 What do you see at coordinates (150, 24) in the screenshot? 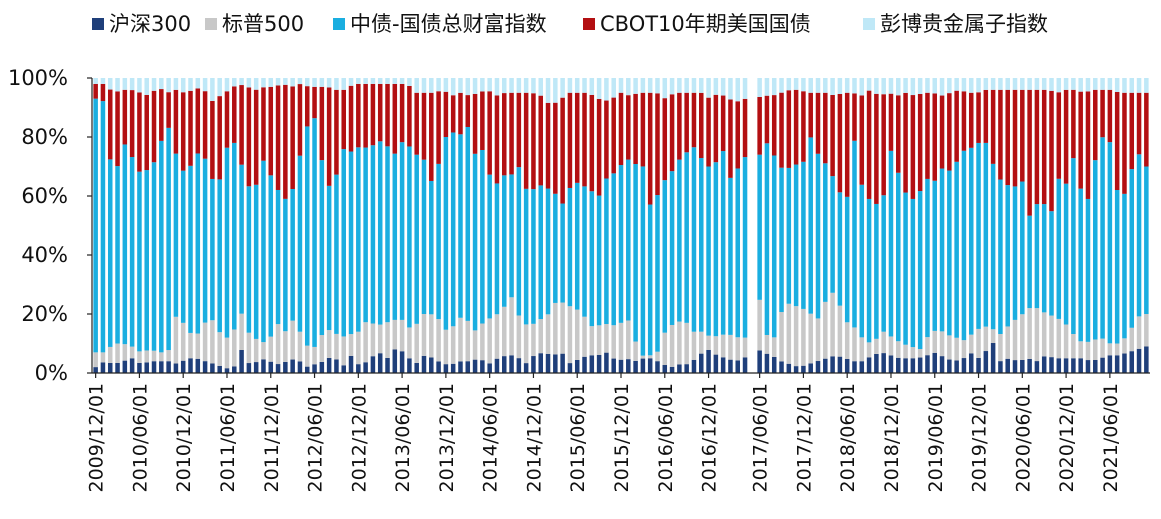
I see `legend-label: 沪深300` at bounding box center [150, 24].